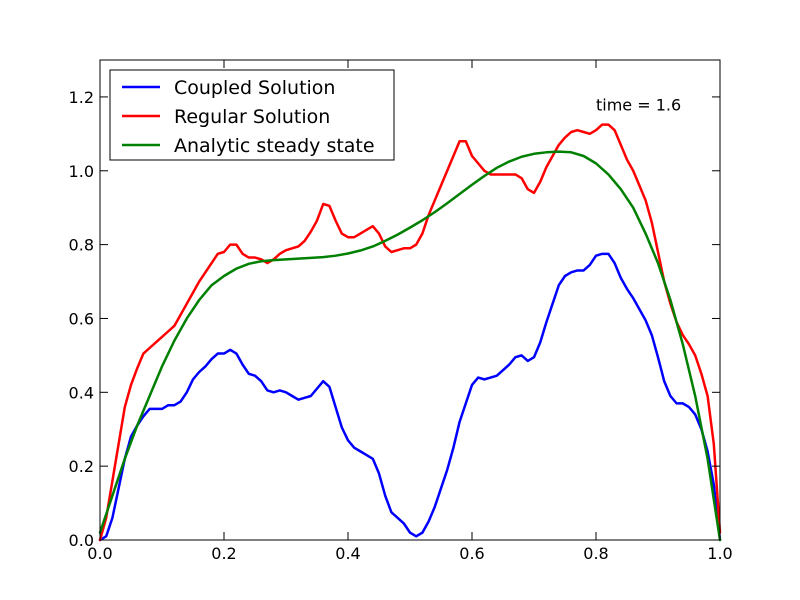  Describe the element at coordinates (274, 146) in the screenshot. I see `legend-label-2: Analytic steady state` at that location.